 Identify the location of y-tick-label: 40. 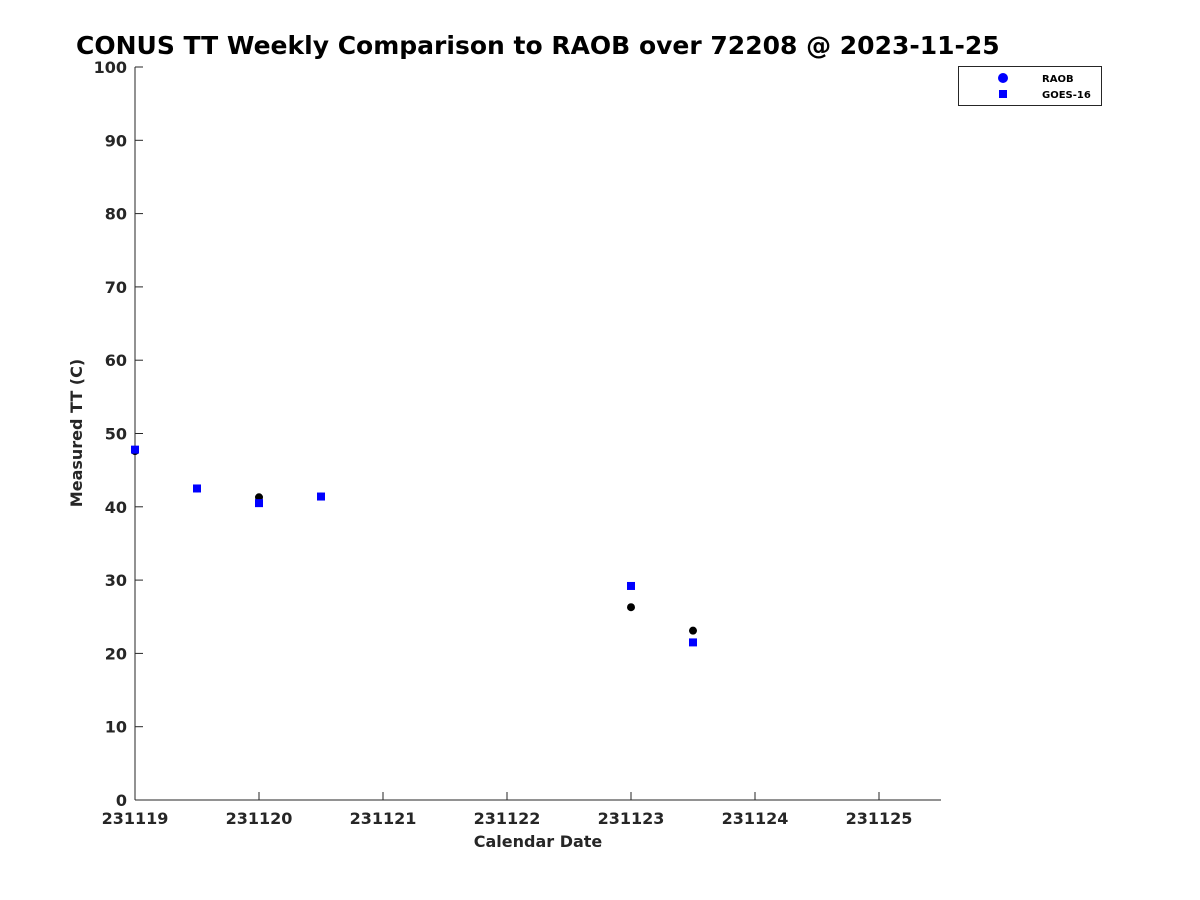
(116, 507).